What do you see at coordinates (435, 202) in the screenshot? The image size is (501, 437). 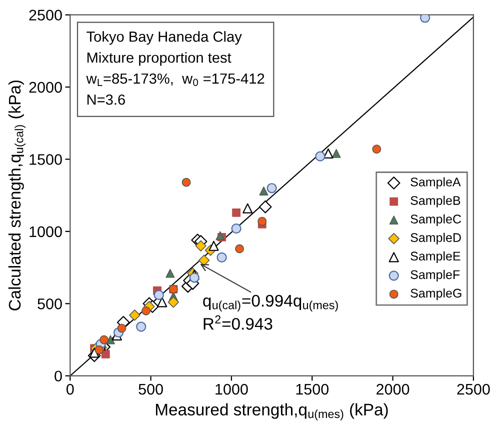 I see `legend-label: SampleB` at bounding box center [435, 202].